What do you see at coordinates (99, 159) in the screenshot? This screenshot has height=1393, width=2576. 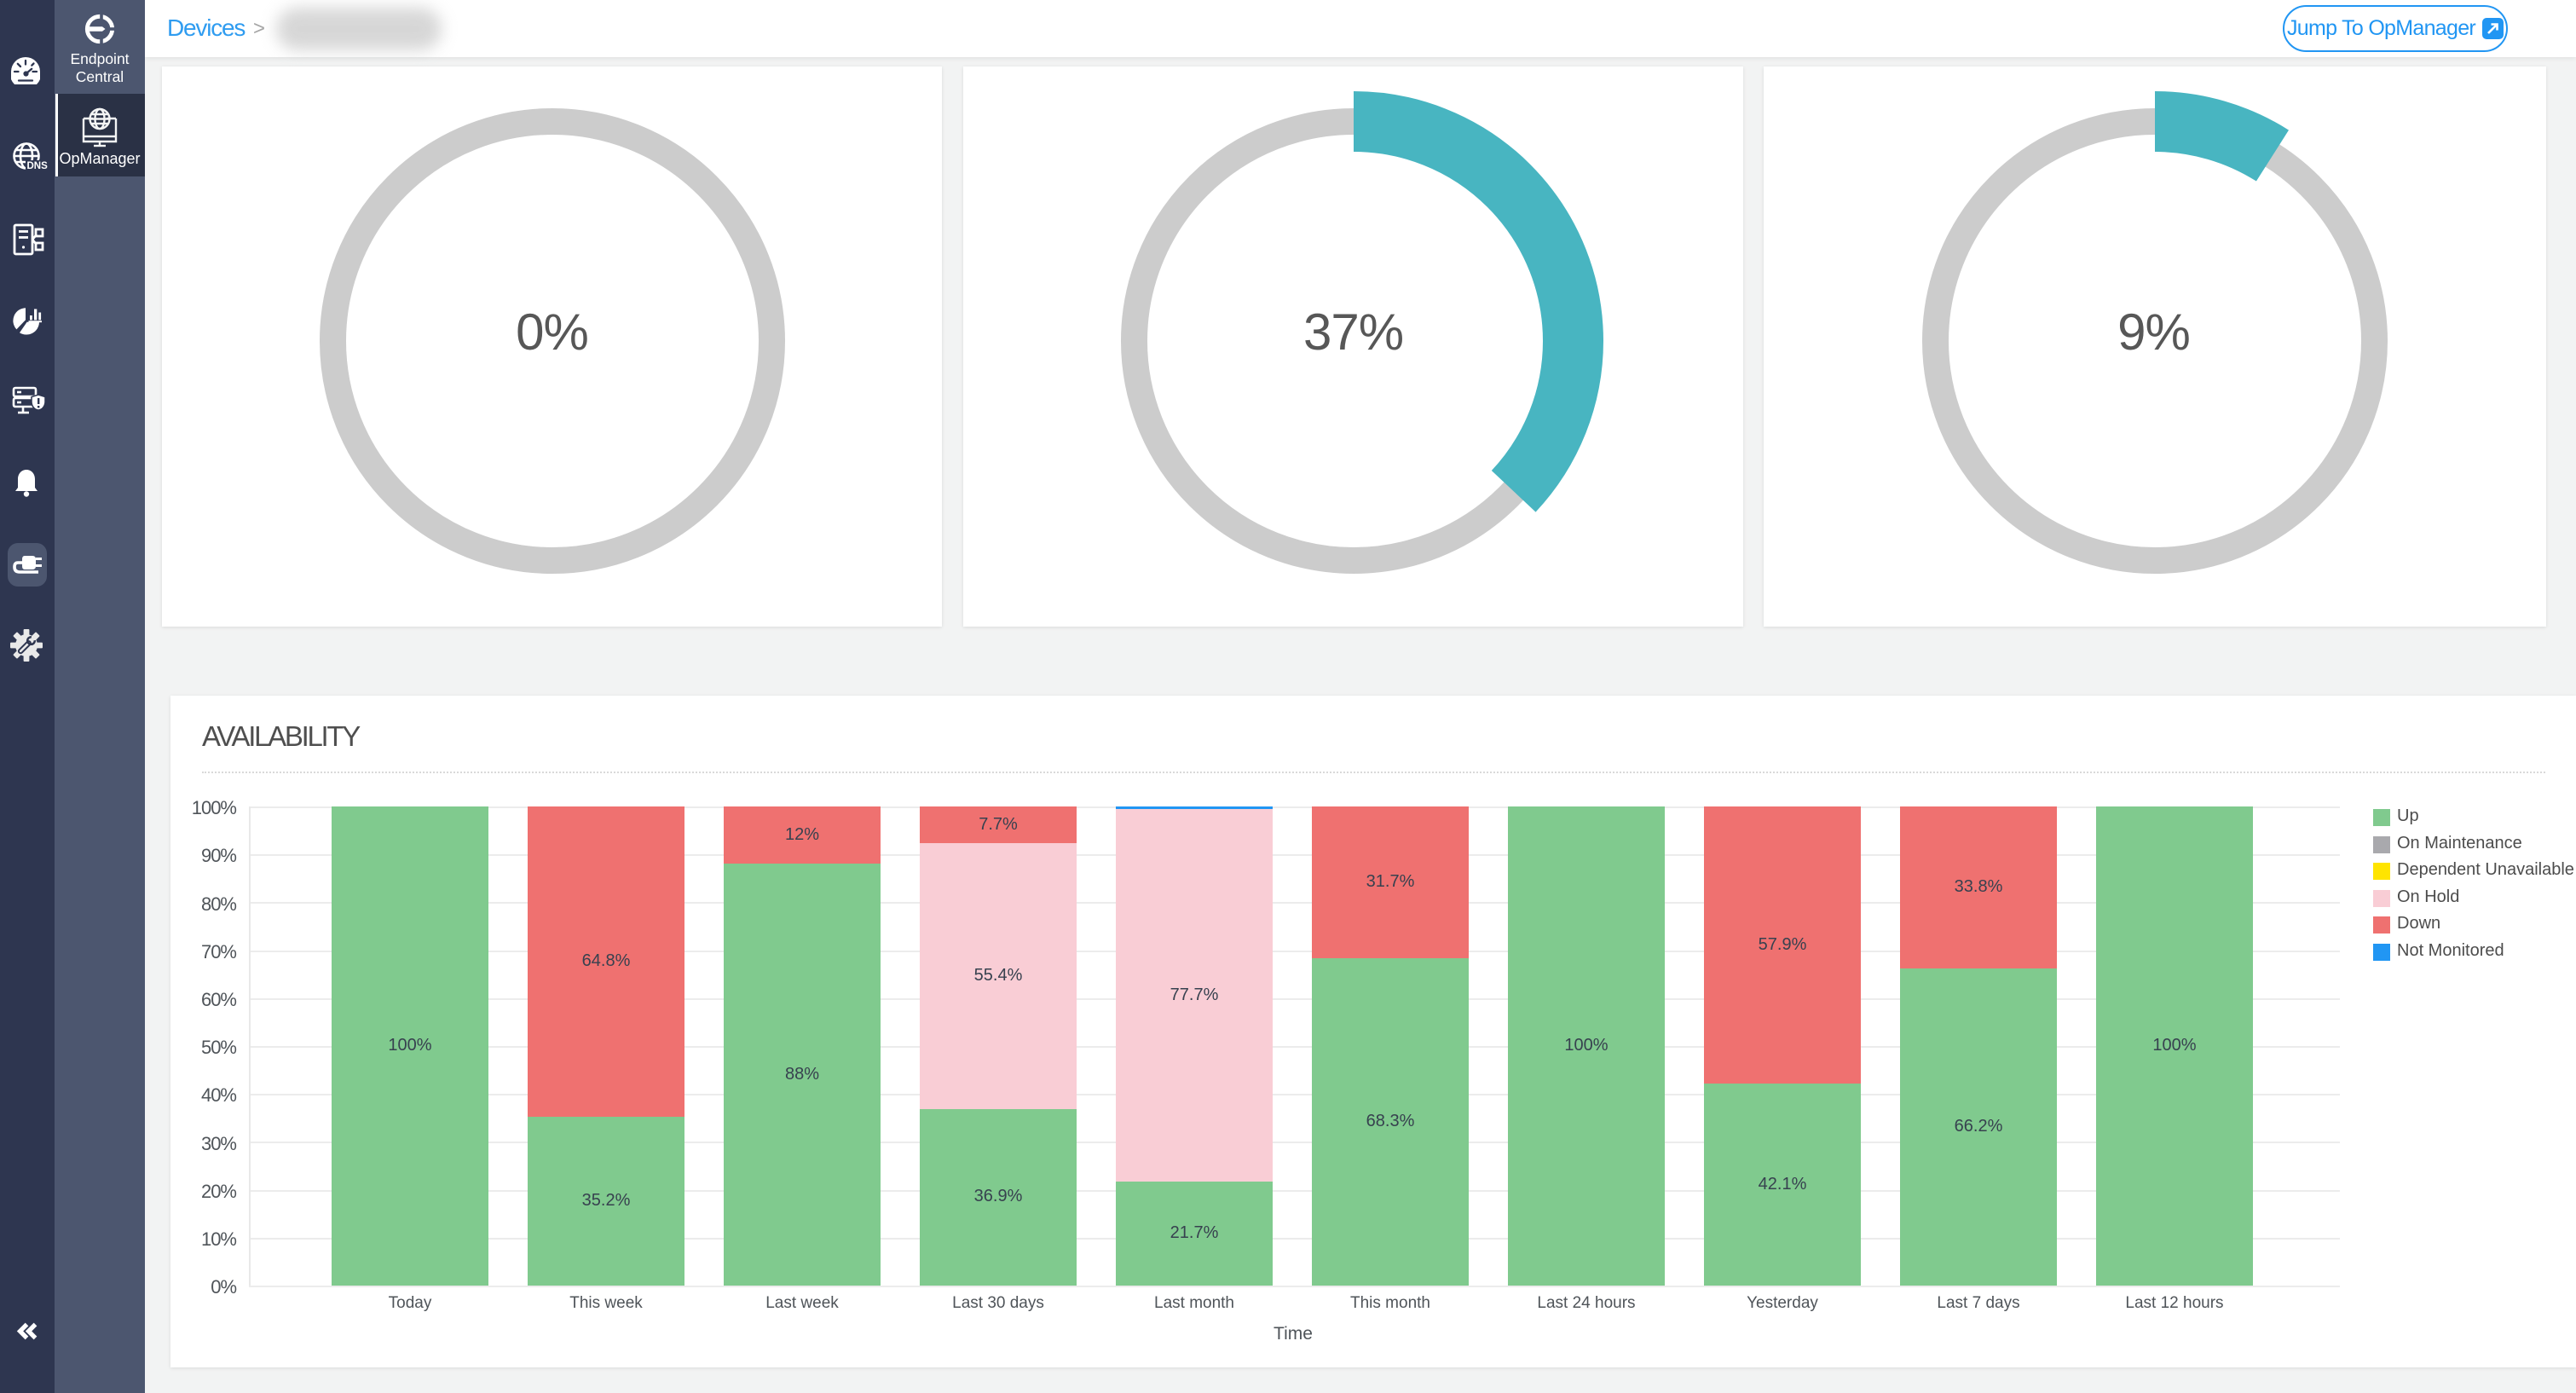 I see `svg-text: OpManager` at bounding box center [99, 159].